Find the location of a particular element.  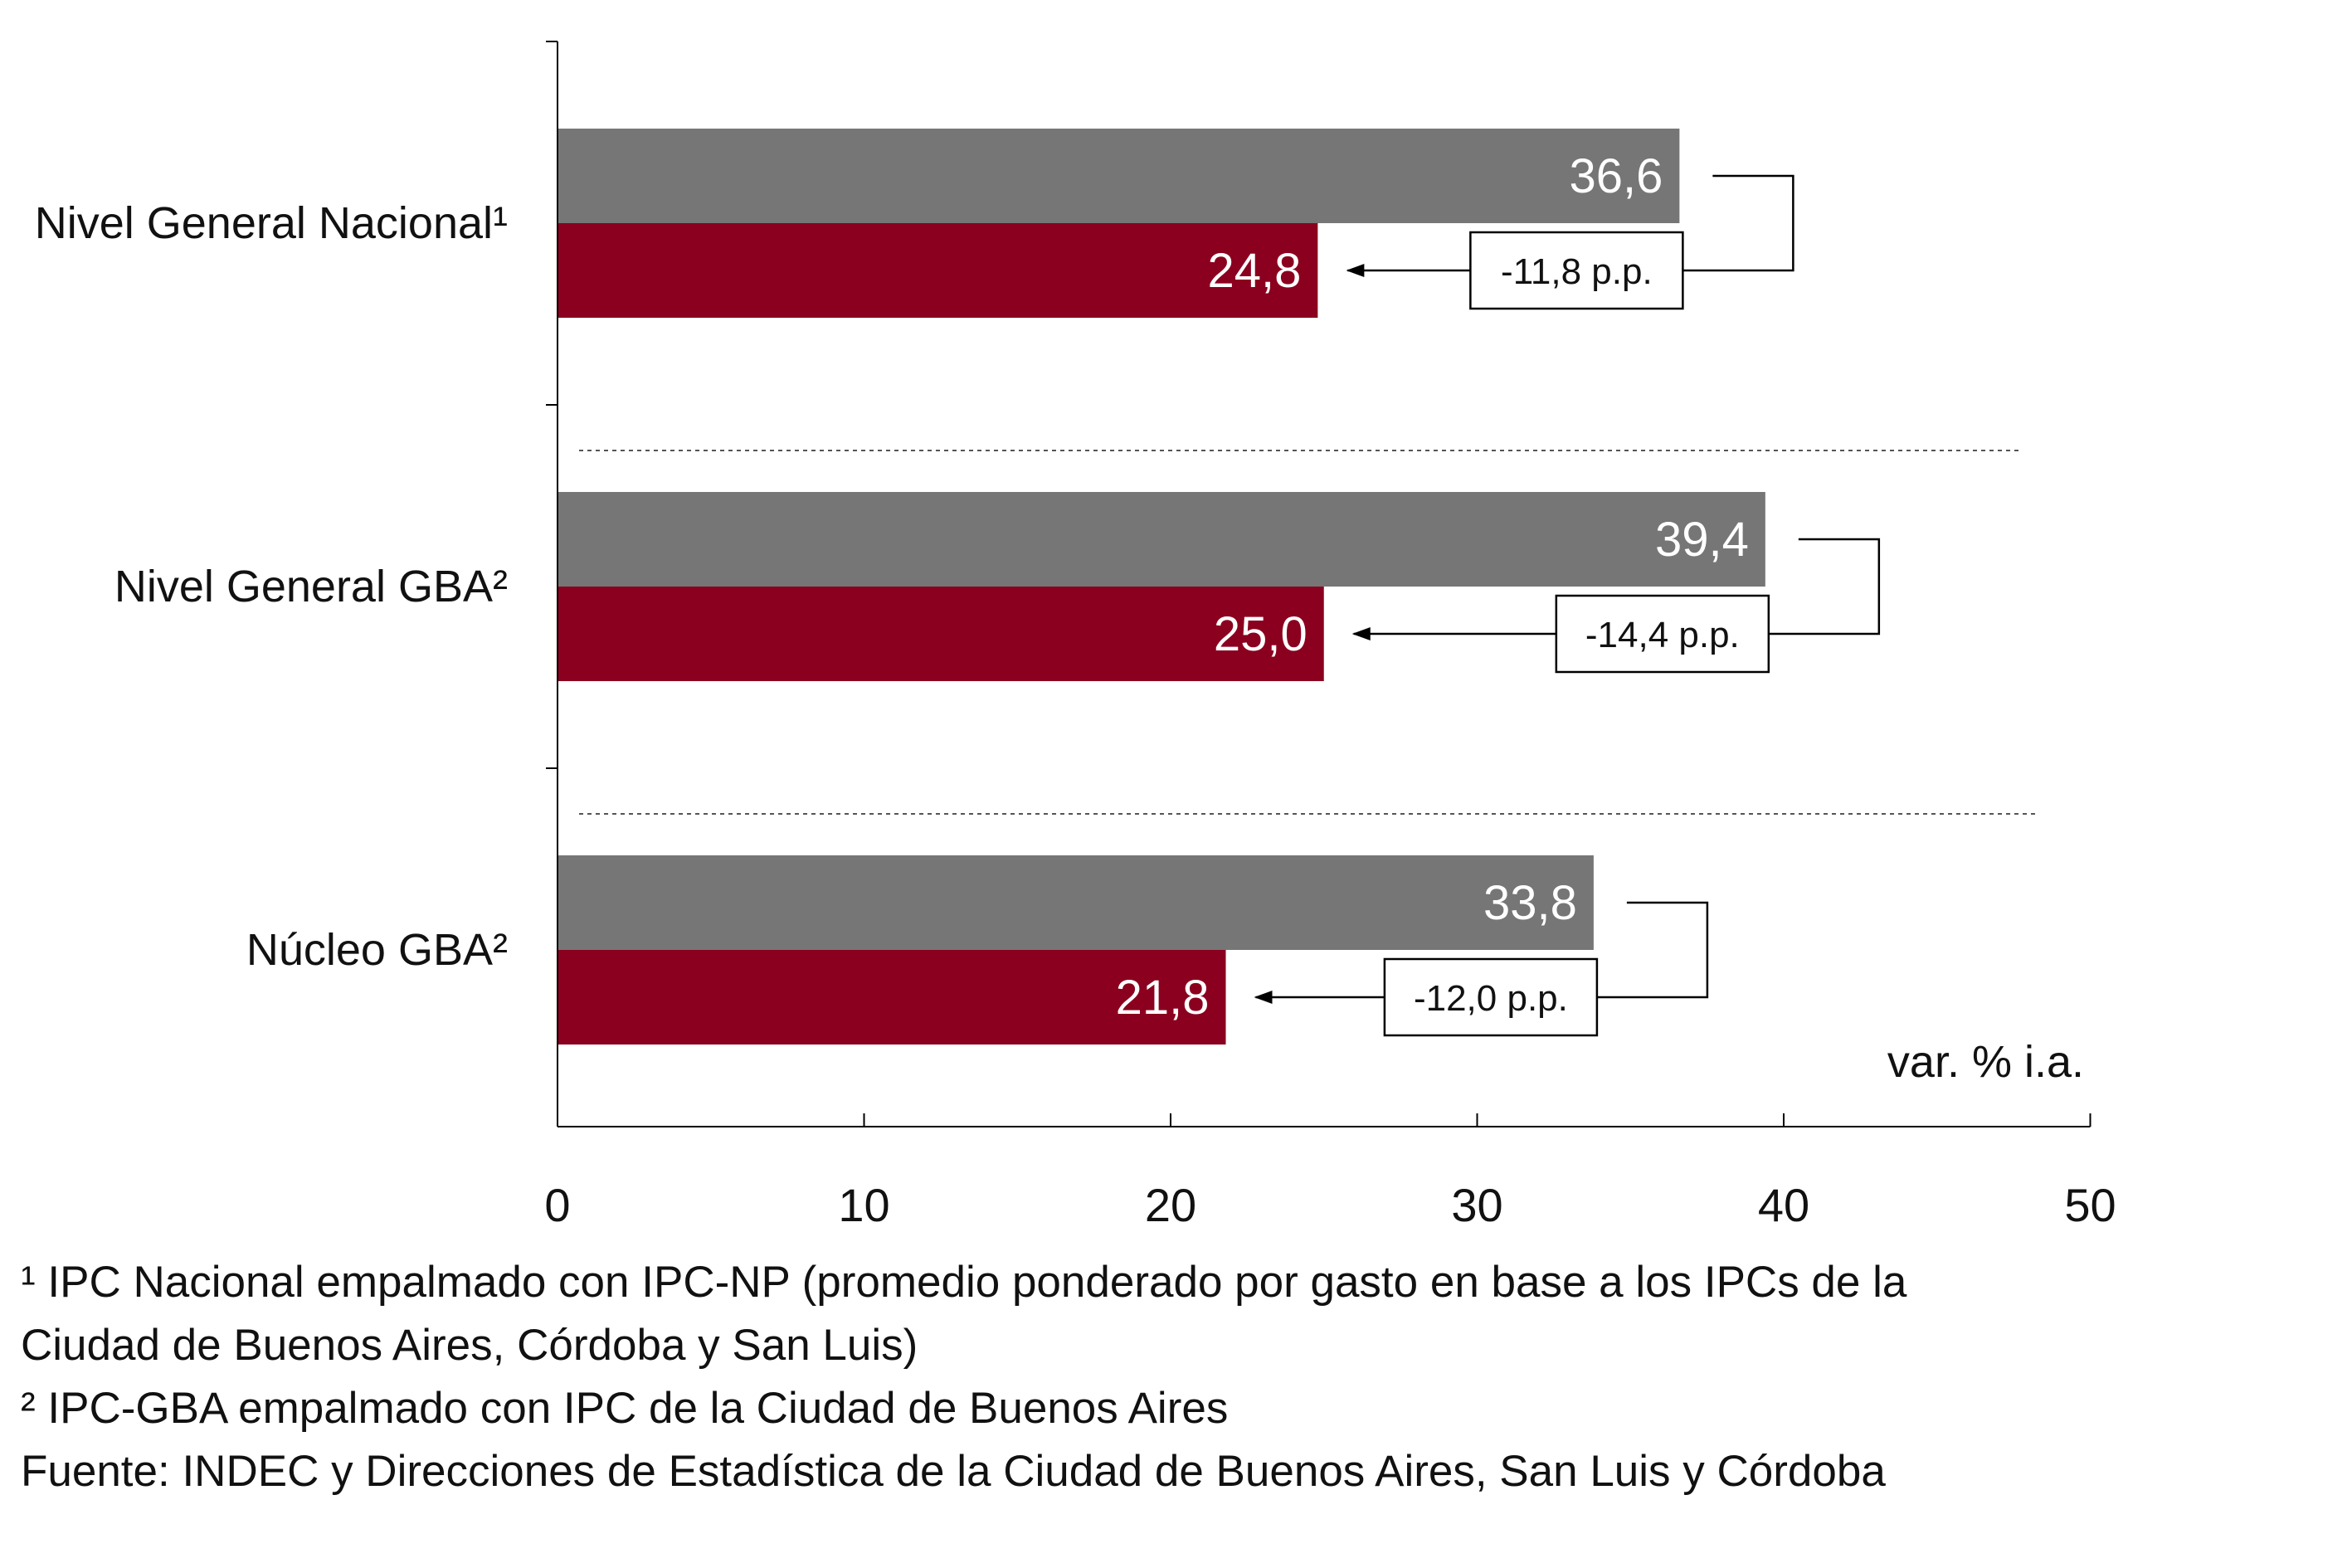

x-tick-label: 30 is located at coordinates (1476, 1205).